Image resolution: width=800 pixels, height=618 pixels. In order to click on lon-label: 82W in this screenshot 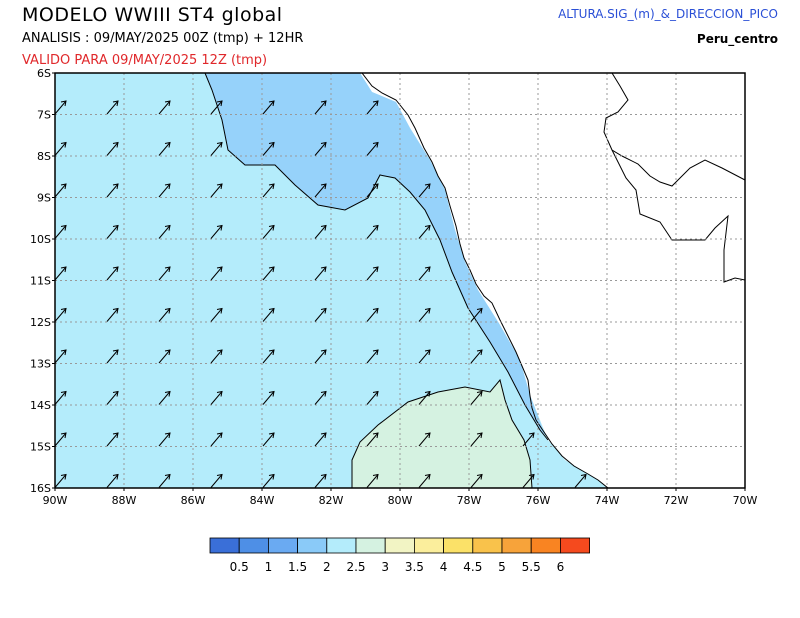, I will do `click(331, 500)`.